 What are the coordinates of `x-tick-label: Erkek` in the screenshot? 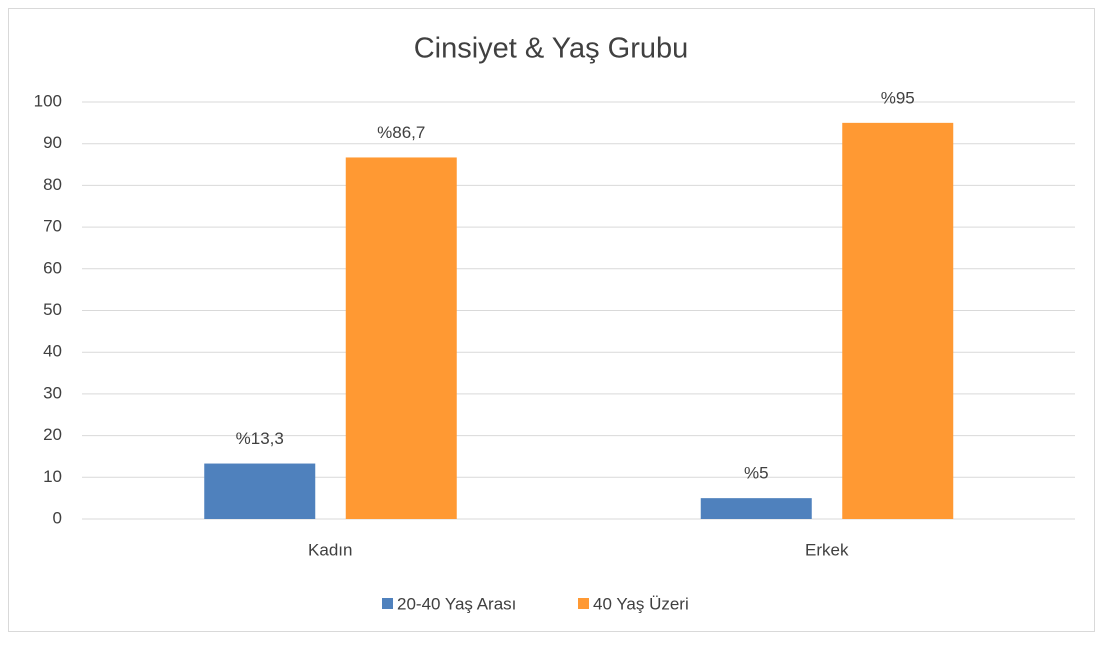 It's located at (827, 549).